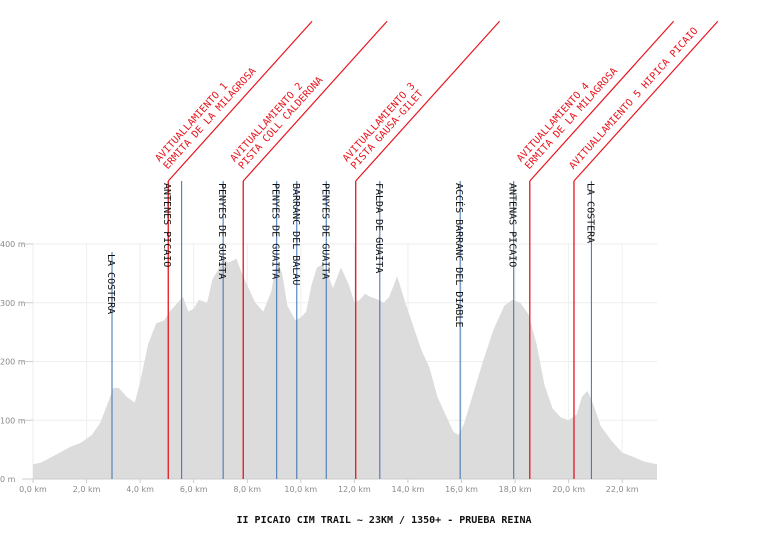 This screenshot has width=768, height=536. Describe the element at coordinates (387, 129) in the screenshot. I see `aid-station-label: PISTA GAUSA-GILET` at that location.